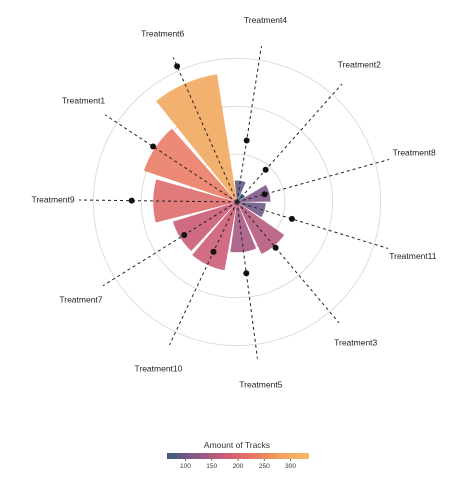 This screenshot has width=474, height=479. I want to click on spoke-treatment7, so click(170, 244).